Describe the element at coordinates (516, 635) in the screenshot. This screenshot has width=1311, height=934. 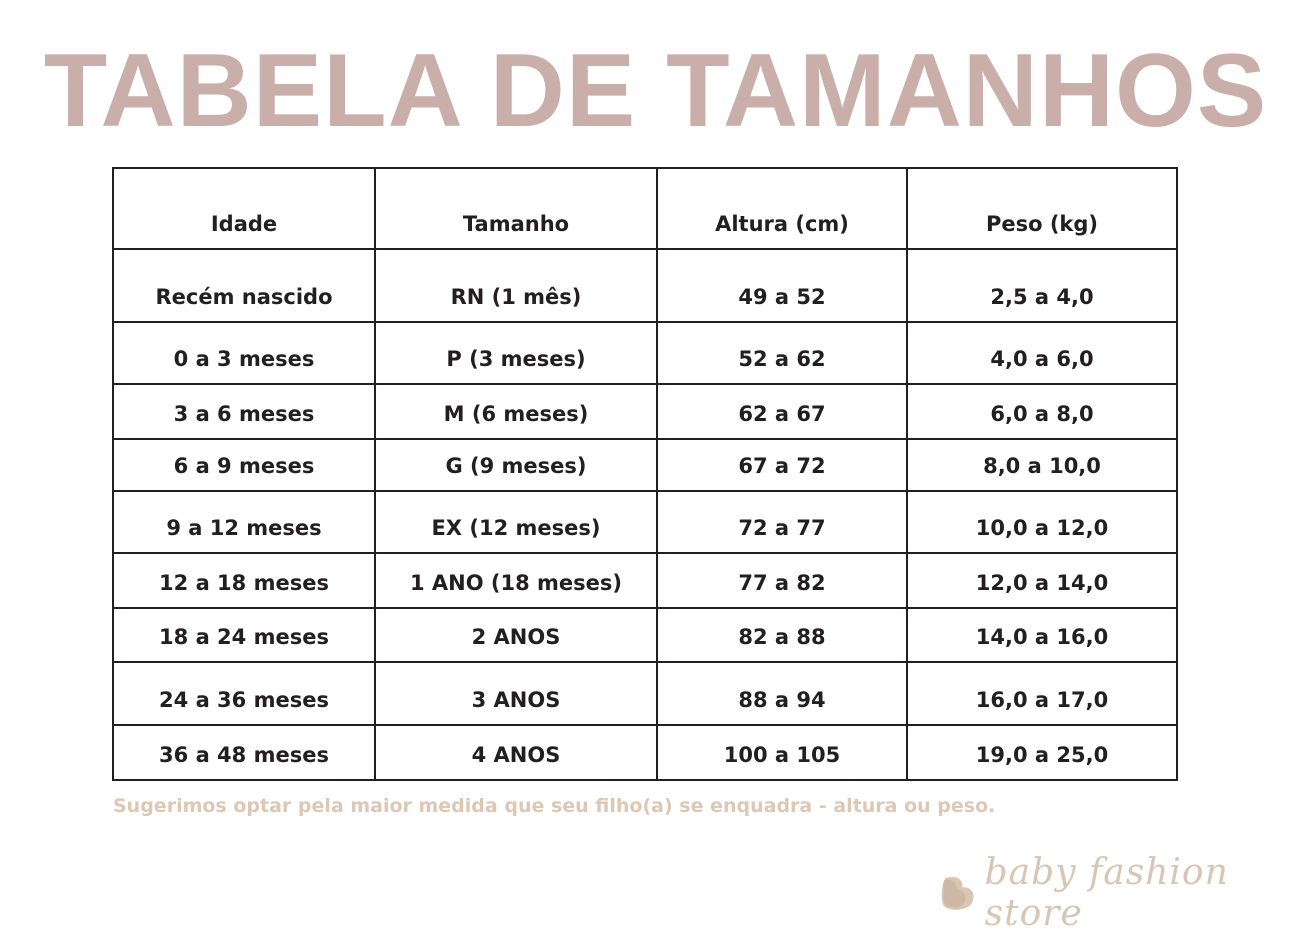
I see `cell-tamanho: 2 ANOS` at that location.